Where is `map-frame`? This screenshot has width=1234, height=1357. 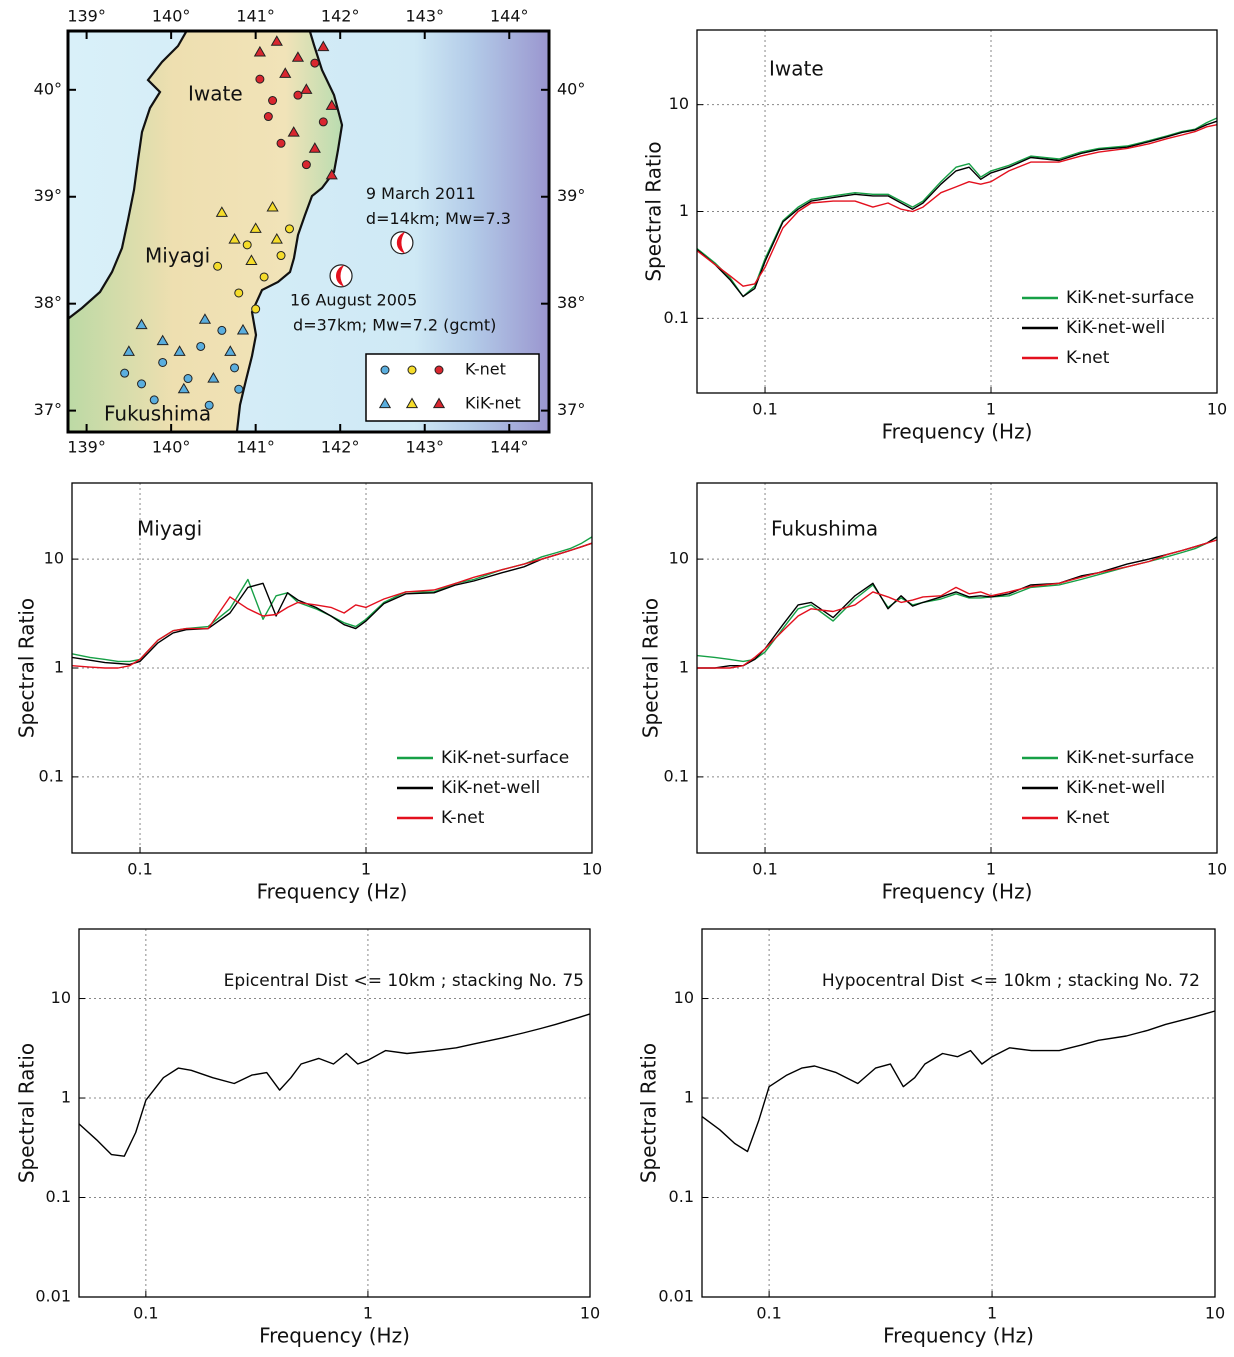 map-frame is located at coordinates (308, 231).